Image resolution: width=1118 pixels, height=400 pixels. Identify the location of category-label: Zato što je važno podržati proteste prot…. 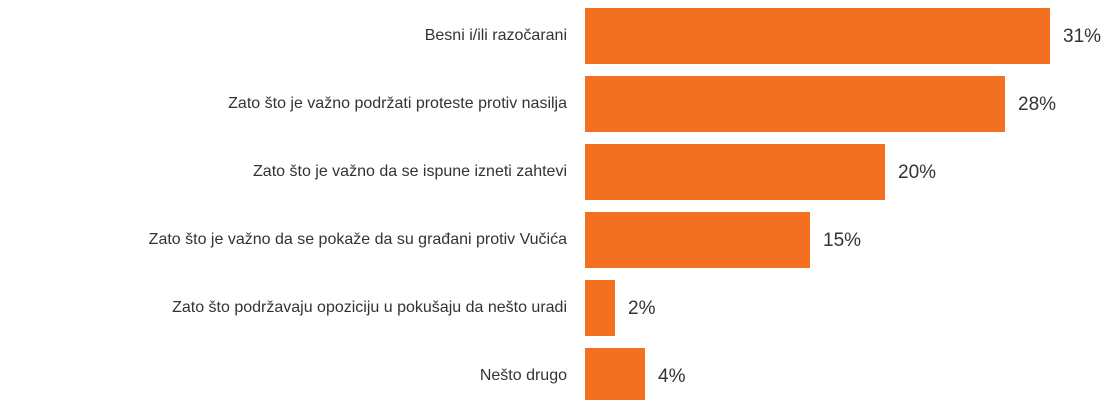
(397, 103).